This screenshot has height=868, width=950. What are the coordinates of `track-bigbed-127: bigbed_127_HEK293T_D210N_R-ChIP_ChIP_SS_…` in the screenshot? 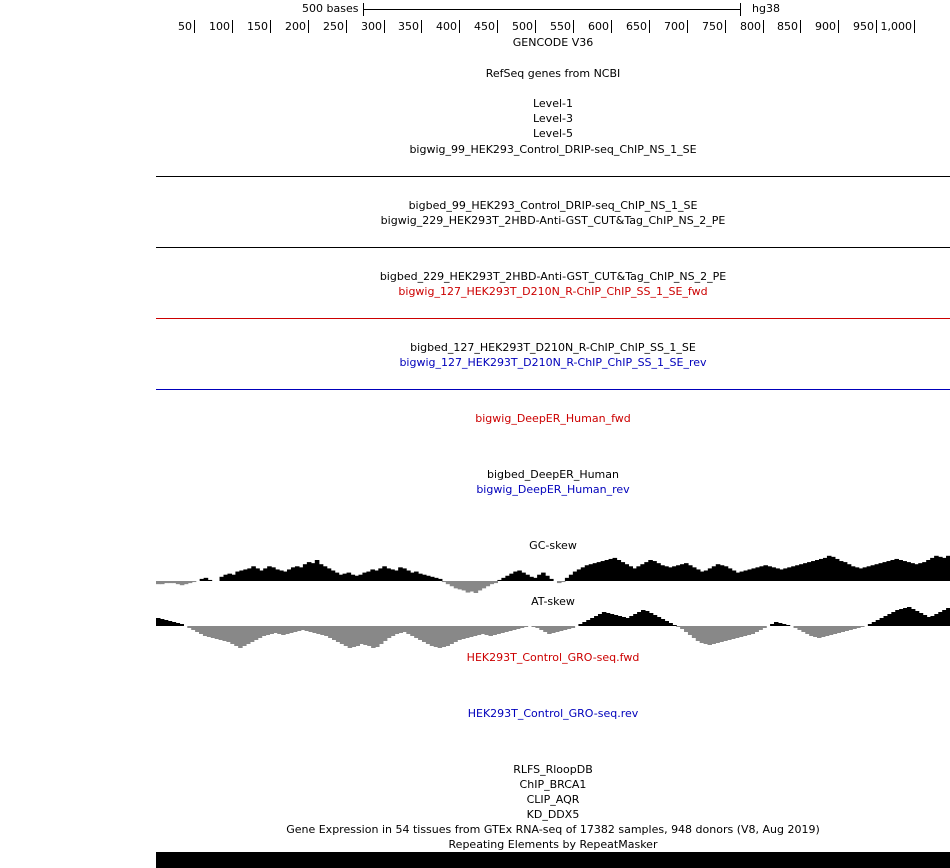 It's located at (553, 347).